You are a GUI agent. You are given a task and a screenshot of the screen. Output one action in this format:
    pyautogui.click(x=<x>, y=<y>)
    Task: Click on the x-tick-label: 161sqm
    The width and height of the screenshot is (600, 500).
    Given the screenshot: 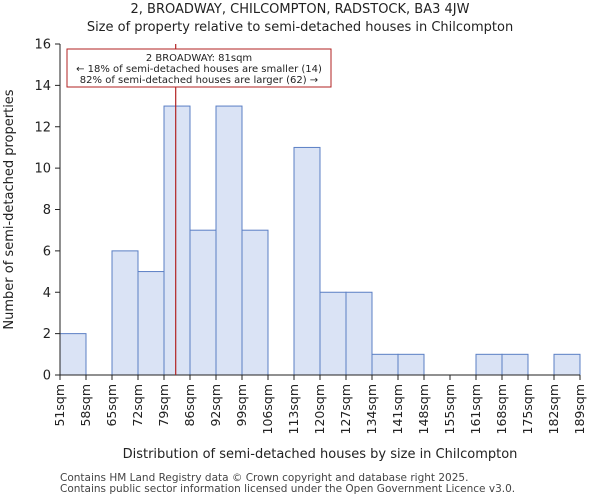 What is the action you would take?
    pyautogui.click(x=475, y=409)
    